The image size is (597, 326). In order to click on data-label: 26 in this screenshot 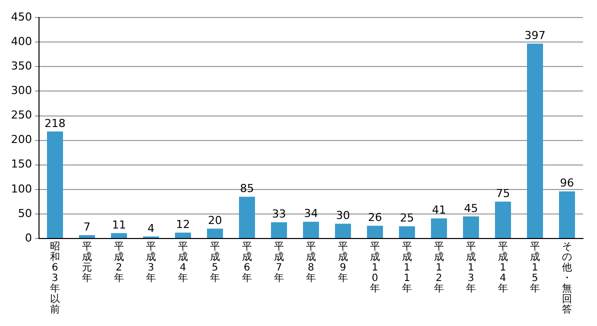, I will do `click(375, 217)`.